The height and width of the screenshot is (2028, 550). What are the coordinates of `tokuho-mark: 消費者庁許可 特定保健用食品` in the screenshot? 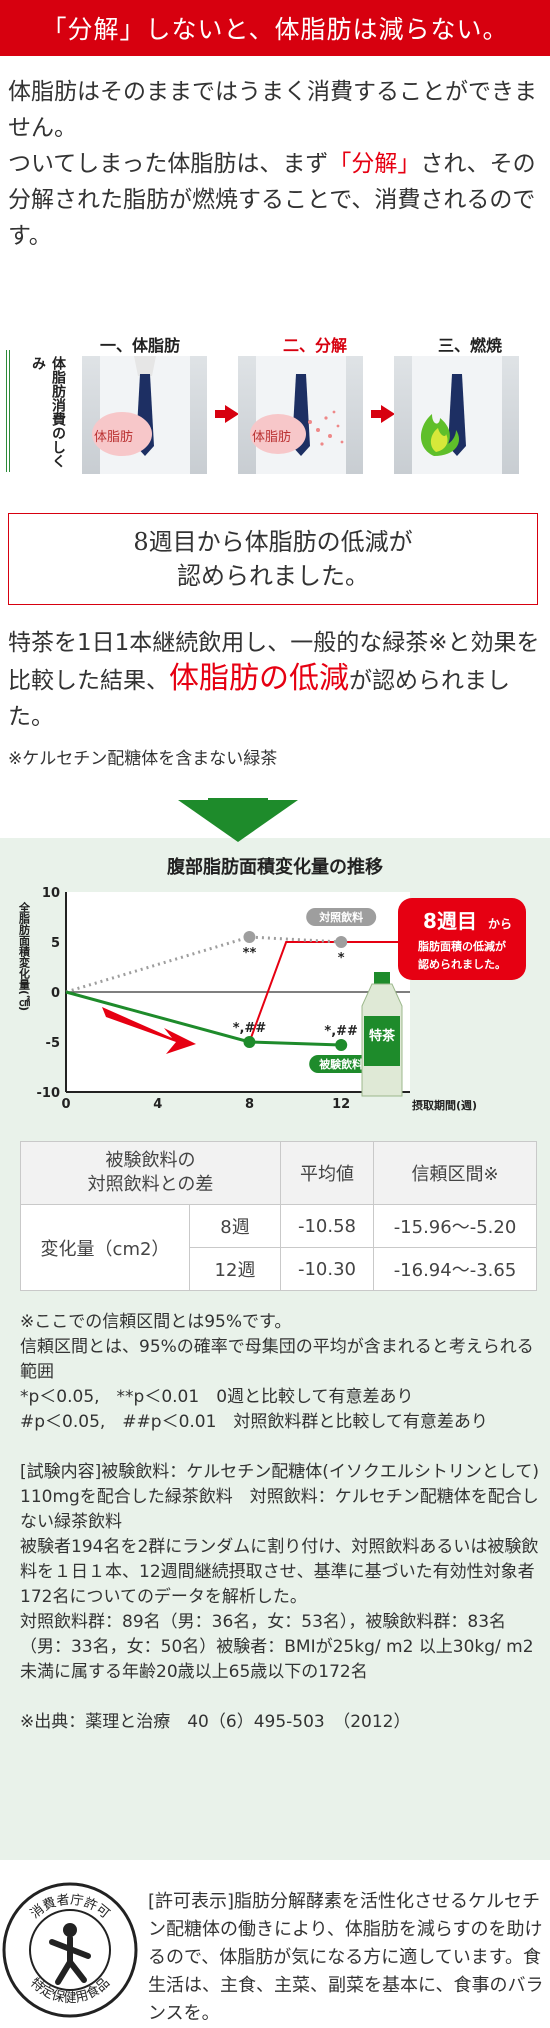 It's located at (70, 1950).